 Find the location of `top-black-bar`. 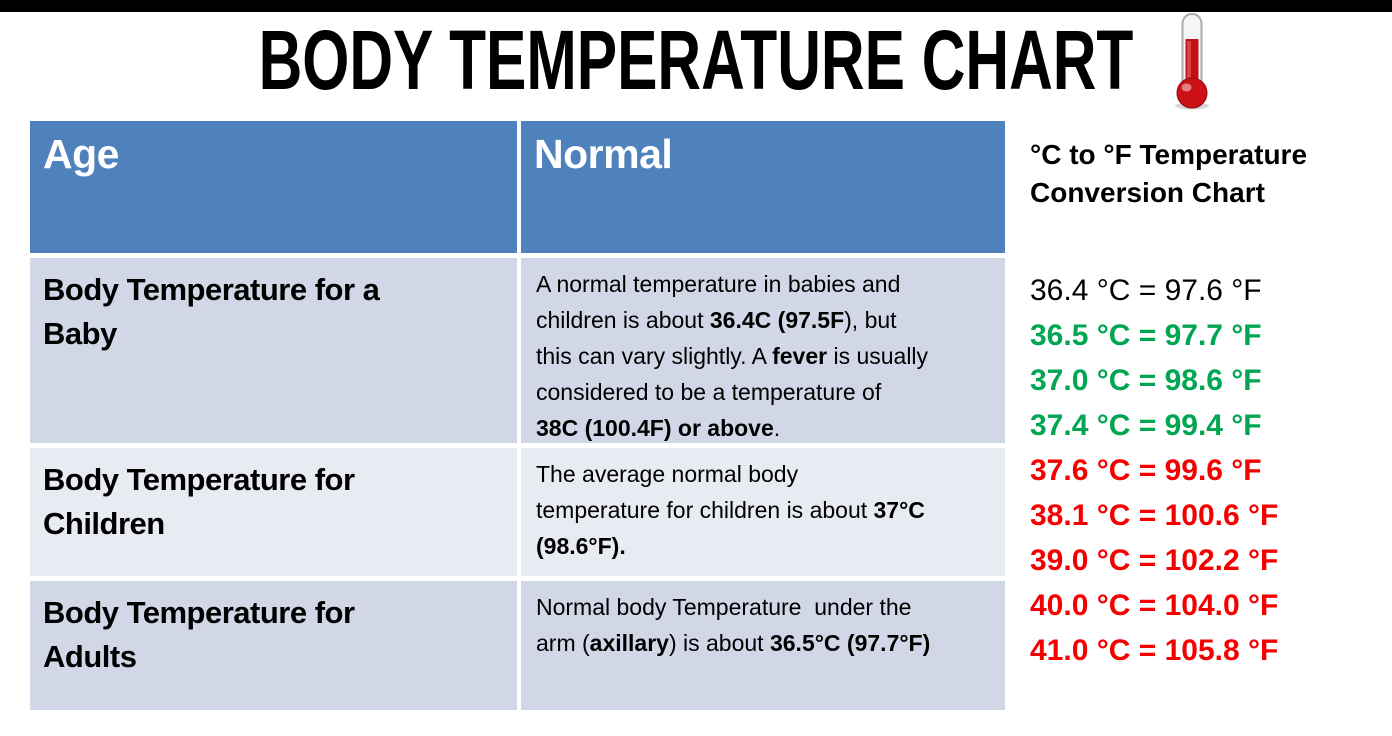

top-black-bar is located at coordinates (696, 6).